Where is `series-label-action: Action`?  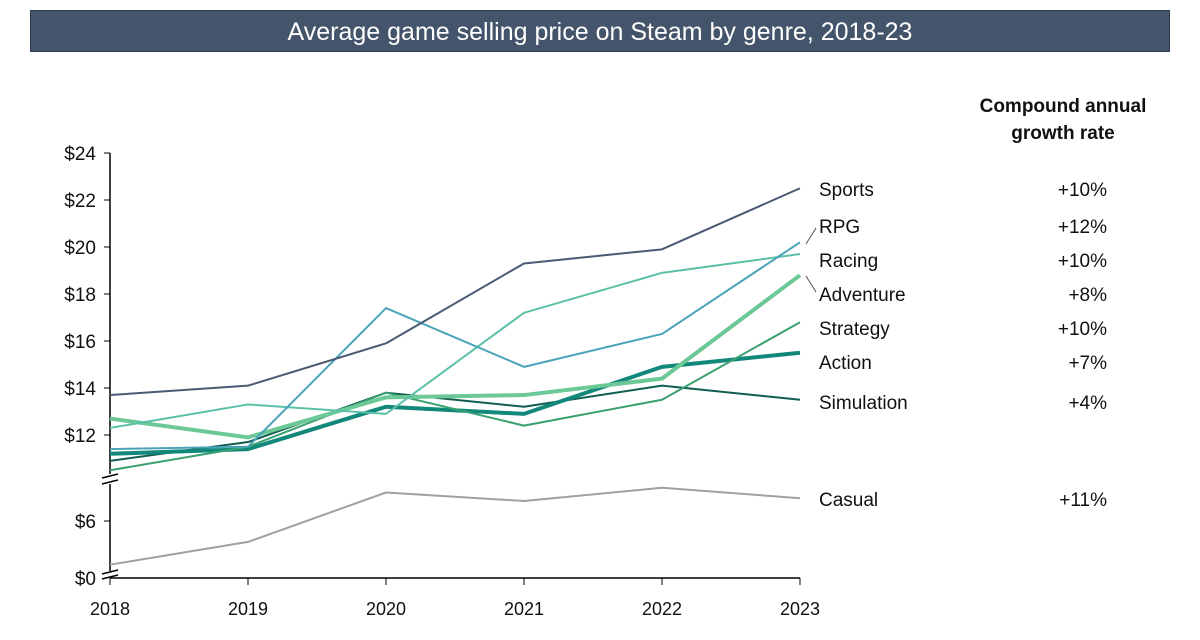
series-label-action: Action is located at coordinates (845, 363).